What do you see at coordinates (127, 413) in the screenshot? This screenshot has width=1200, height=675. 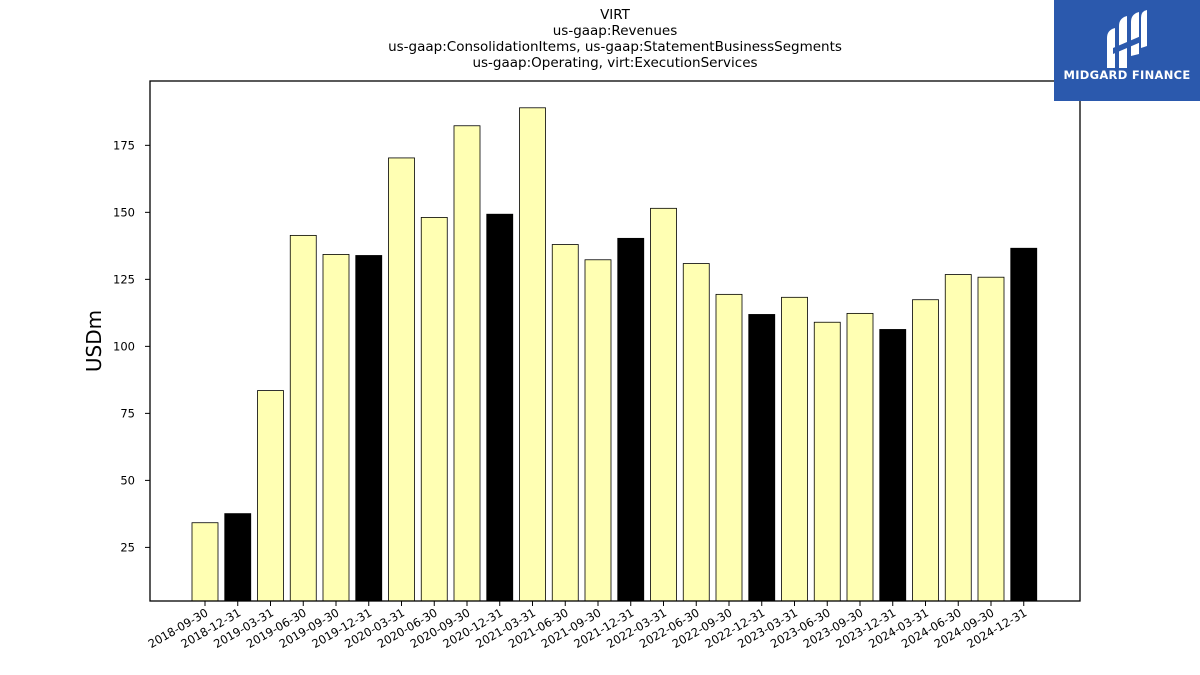 I see `y-tick-label: 75` at bounding box center [127, 413].